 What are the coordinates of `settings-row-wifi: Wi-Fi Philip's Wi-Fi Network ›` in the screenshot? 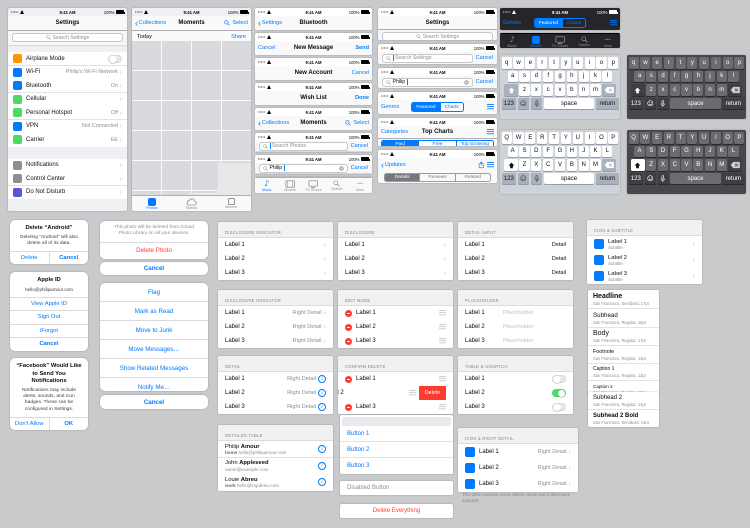 It's located at (67, 72).